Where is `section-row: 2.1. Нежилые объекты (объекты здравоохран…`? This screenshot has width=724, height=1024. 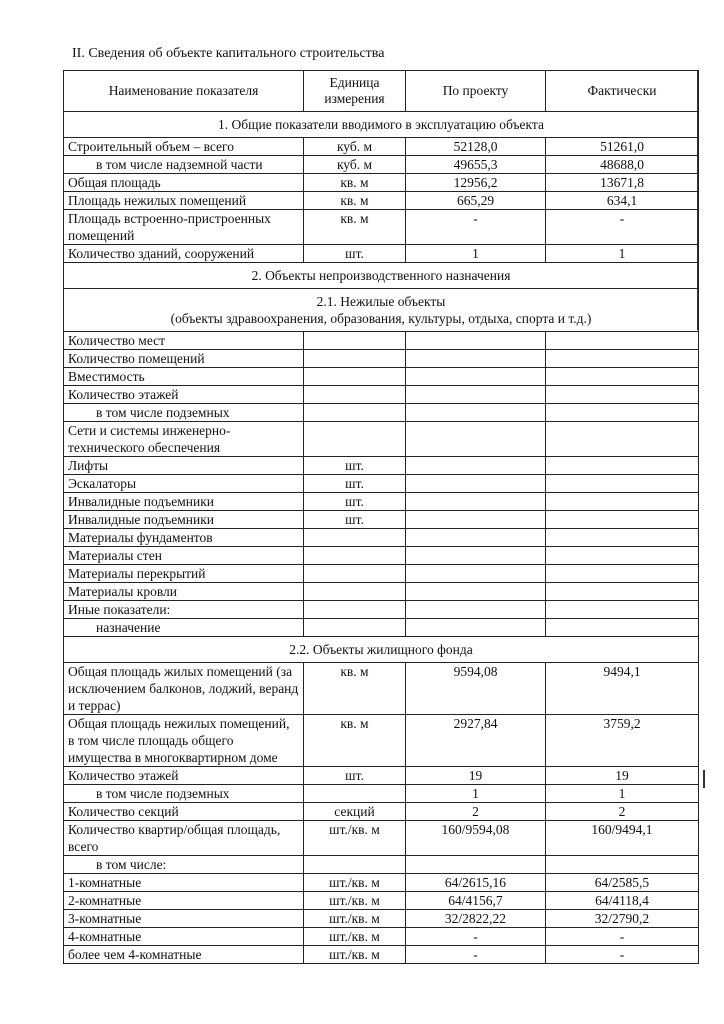 section-row: 2.1. Нежилые объекты (объекты здравоохран… is located at coordinates (381, 310).